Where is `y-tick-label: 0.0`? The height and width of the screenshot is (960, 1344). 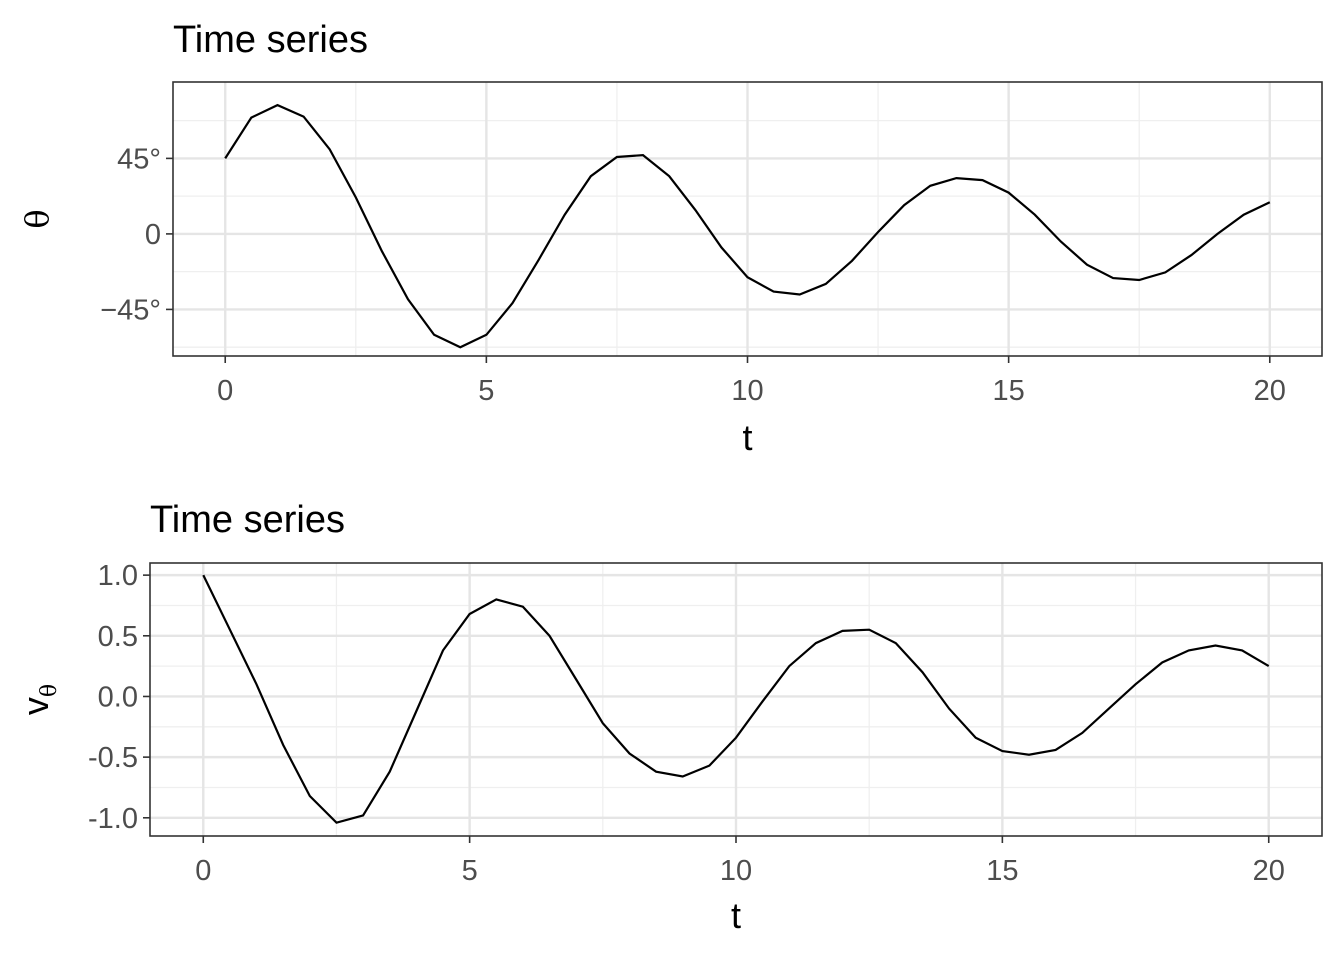 y-tick-label: 0.0 is located at coordinates (118, 697).